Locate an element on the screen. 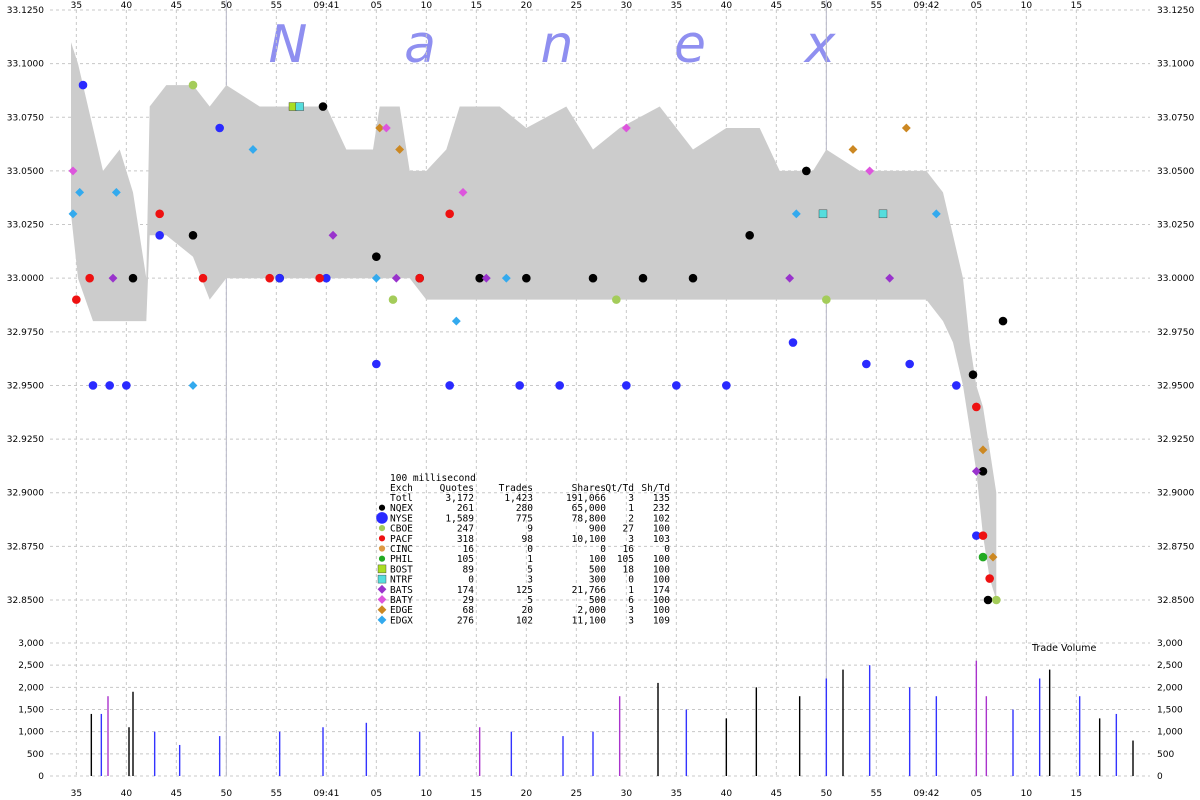  y-tick-label-right: 32.8500 is located at coordinates (1175, 601).